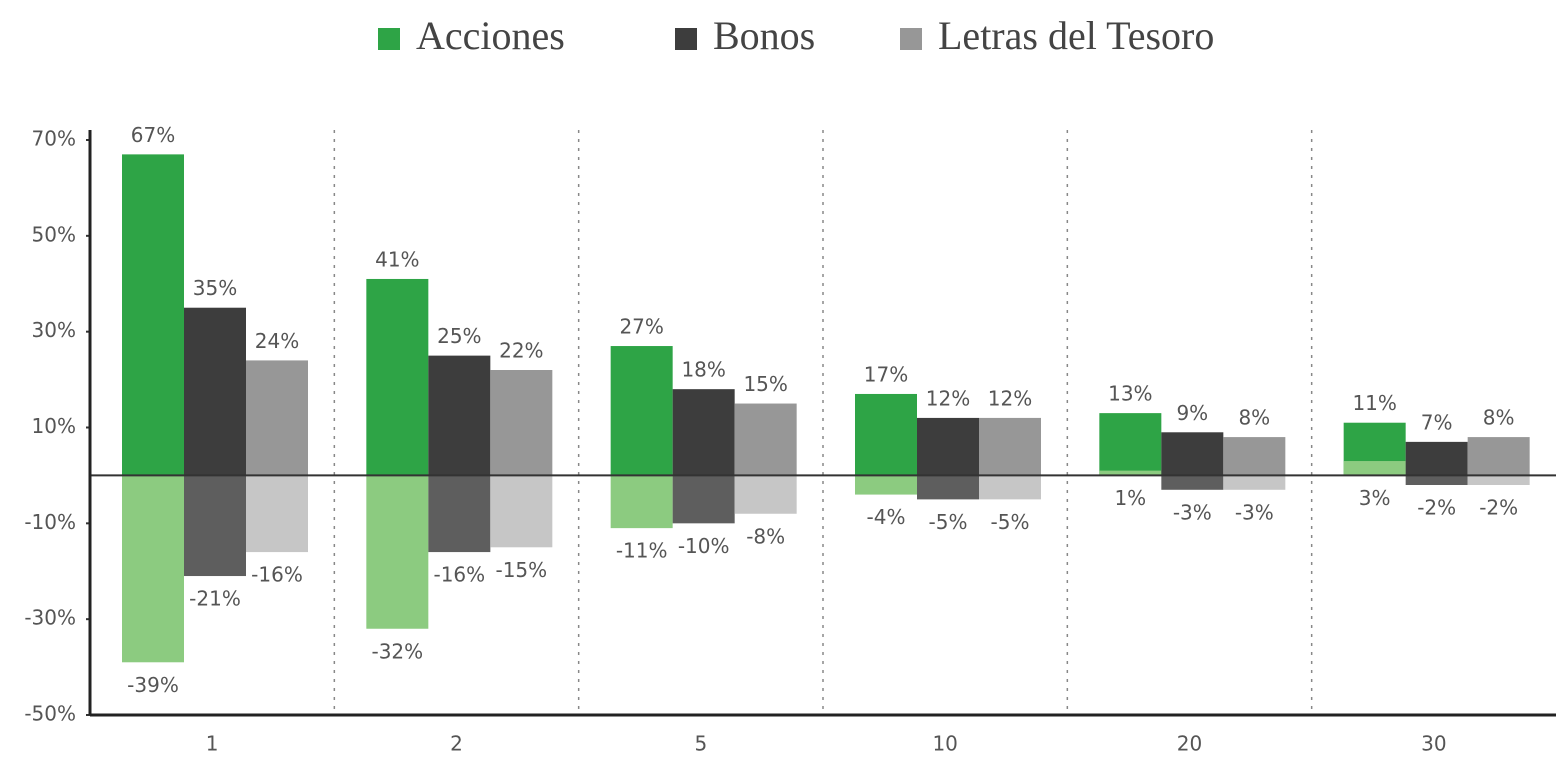 This screenshot has height=758, width=1556. Describe the element at coordinates (397, 651) in the screenshot. I see `value-label: -32%` at that location.